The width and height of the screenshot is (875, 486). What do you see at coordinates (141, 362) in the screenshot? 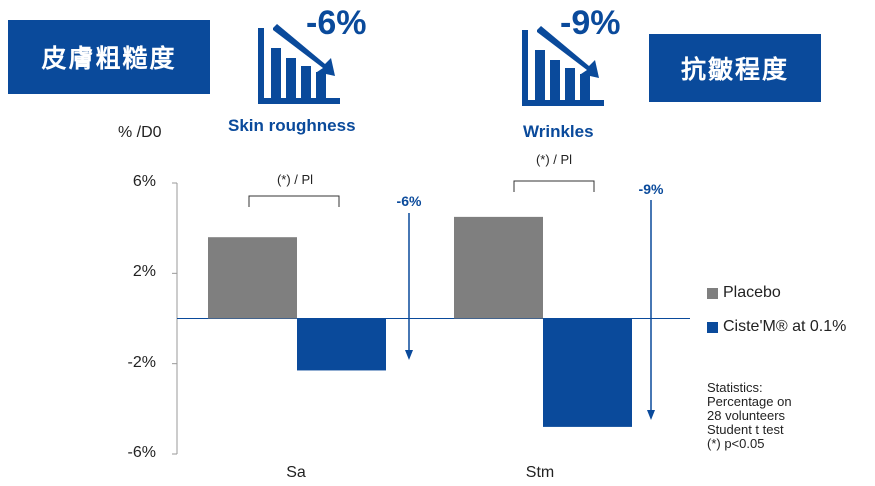
I see `y-tick-label: -2%` at bounding box center [141, 362].